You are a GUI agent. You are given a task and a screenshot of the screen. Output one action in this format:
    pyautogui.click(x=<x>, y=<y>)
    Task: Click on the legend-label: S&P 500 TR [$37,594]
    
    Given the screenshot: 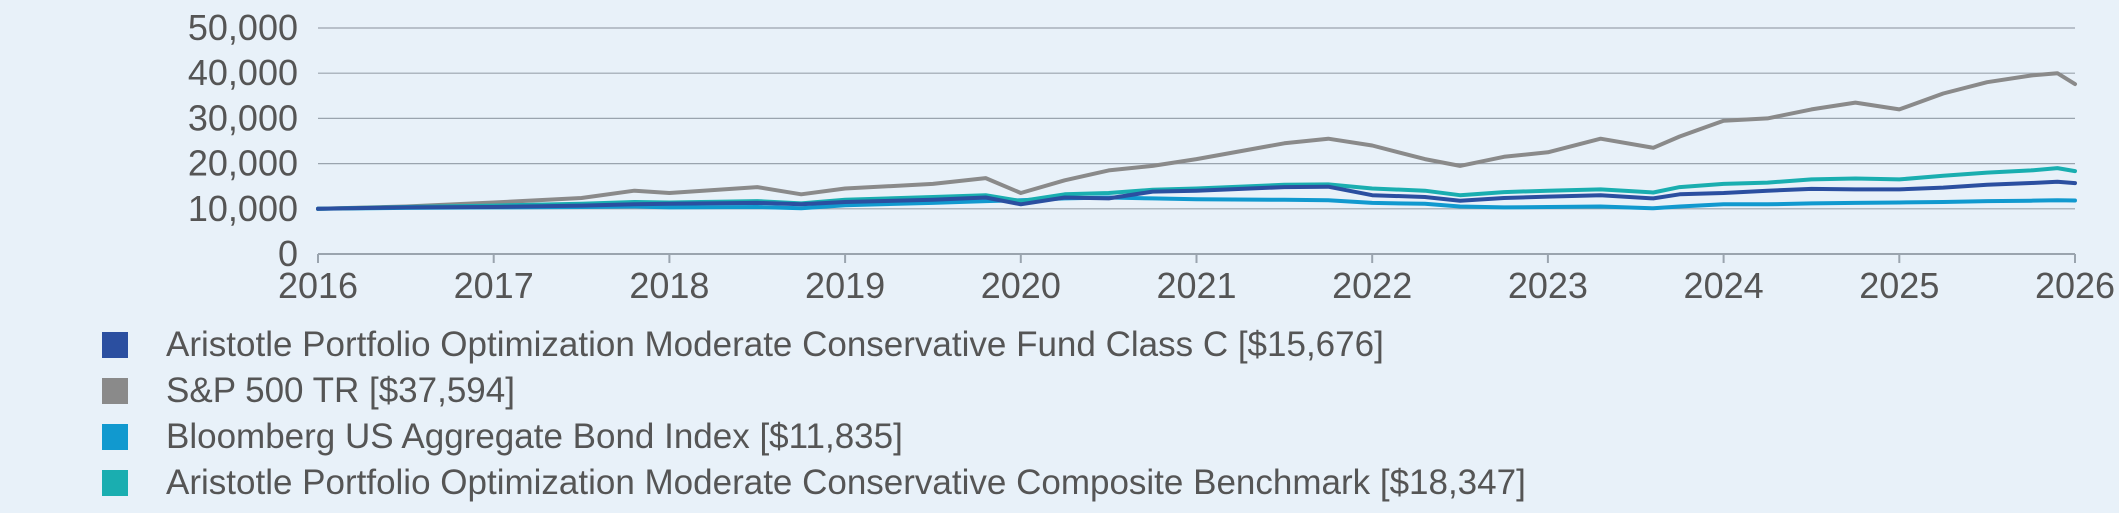 What is the action you would take?
    pyautogui.click(x=340, y=390)
    